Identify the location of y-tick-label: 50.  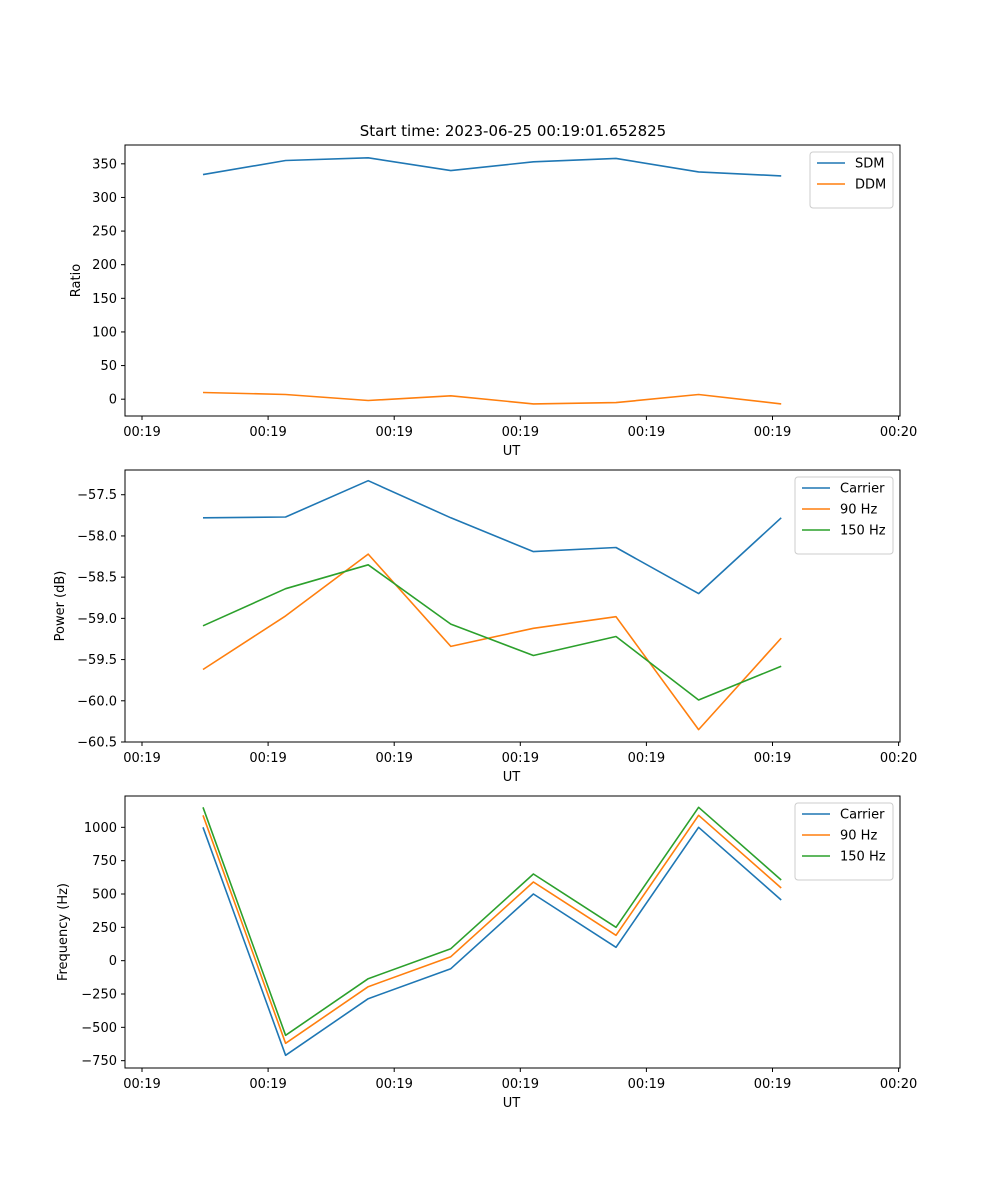
(108, 366).